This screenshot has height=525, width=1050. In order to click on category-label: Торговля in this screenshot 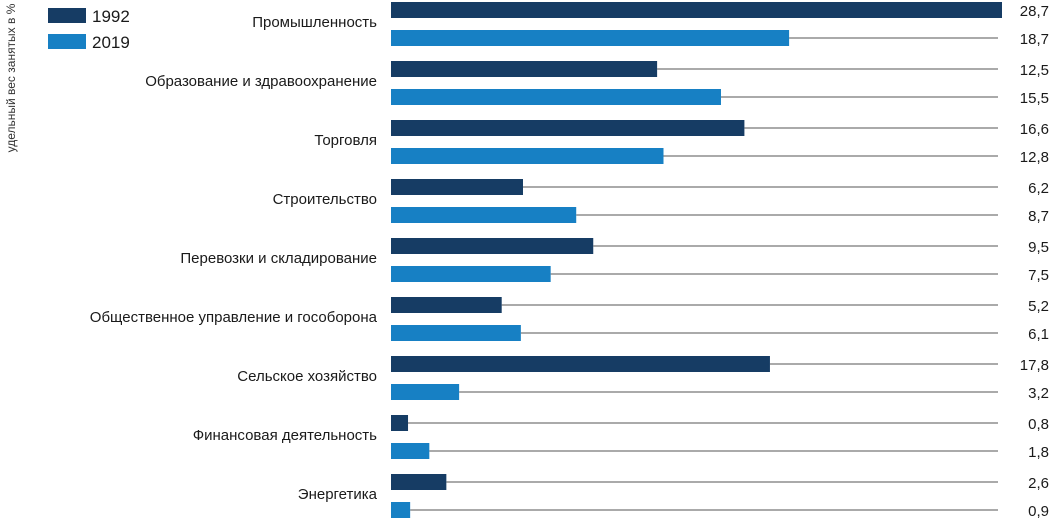, I will do `click(345, 140)`.